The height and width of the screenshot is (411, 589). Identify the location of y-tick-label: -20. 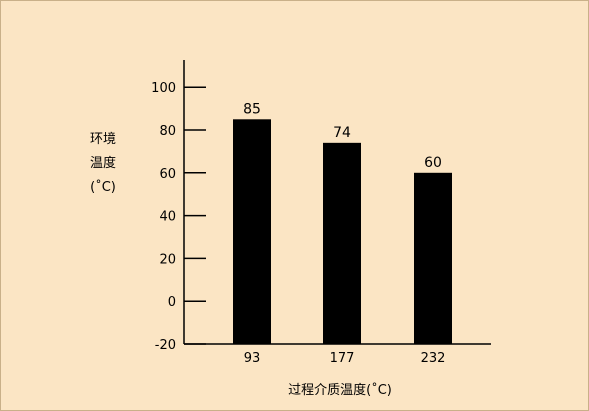
(165, 345).